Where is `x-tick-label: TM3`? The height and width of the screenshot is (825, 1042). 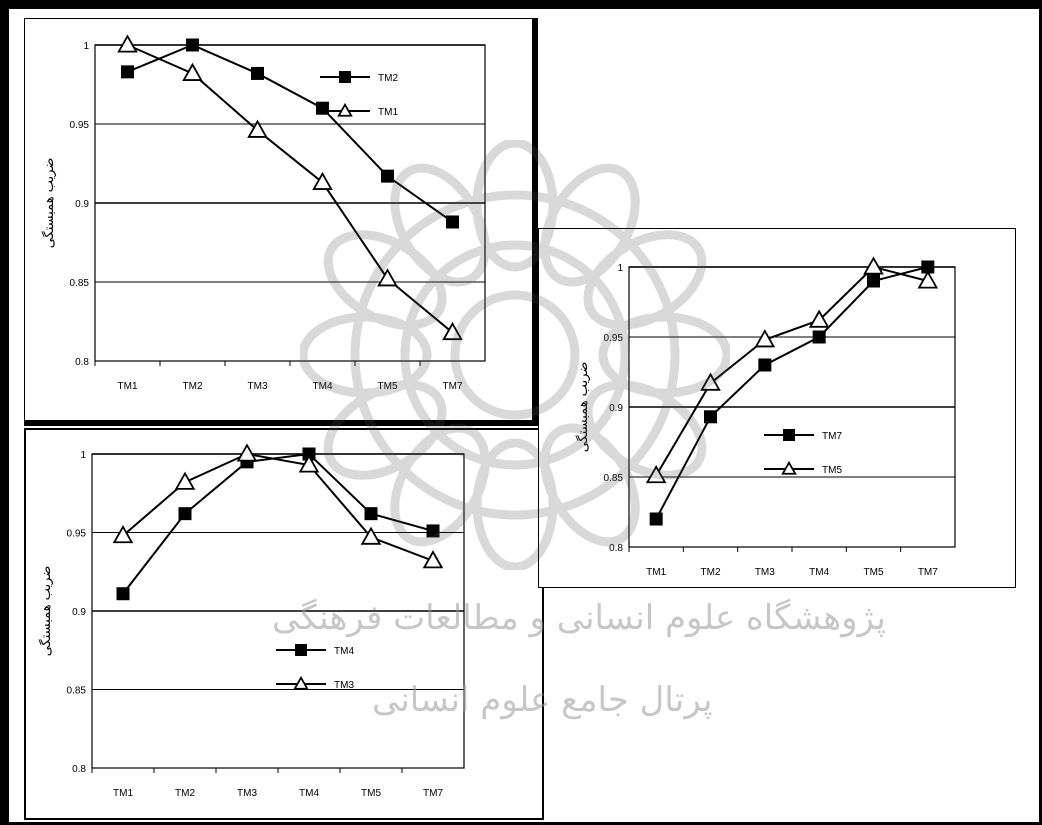 x-tick-label: TM3 is located at coordinates (247, 793).